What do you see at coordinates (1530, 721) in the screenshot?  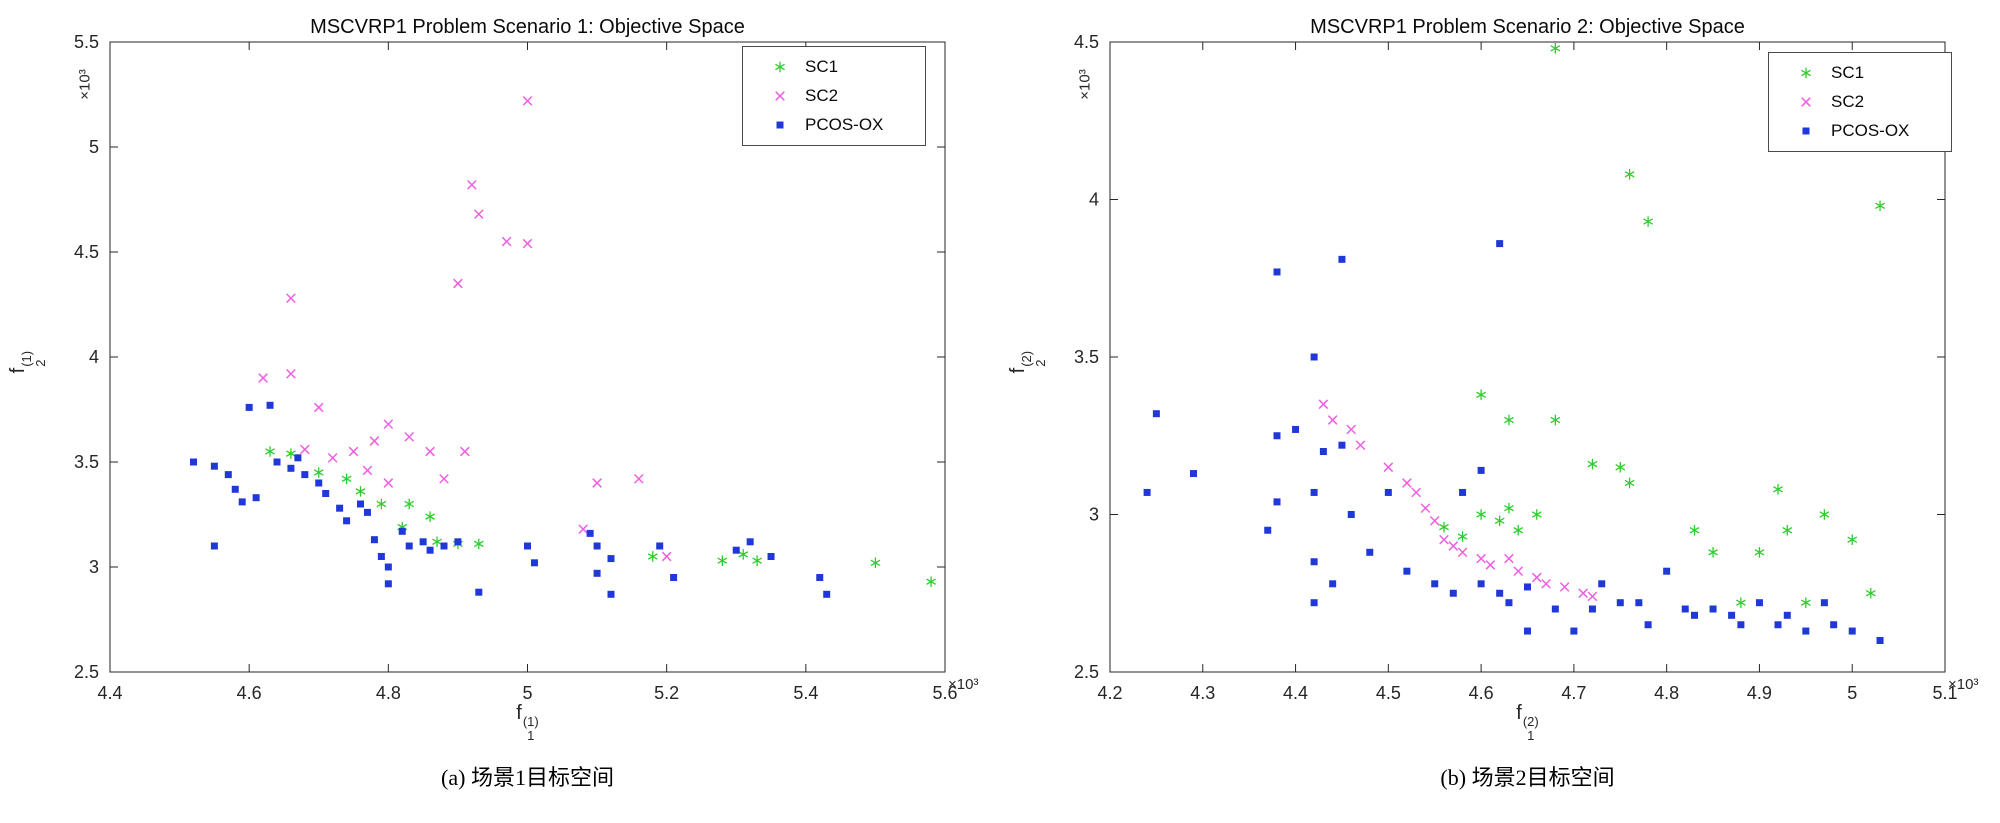 I see `xlabel-superscript: (2)` at bounding box center [1530, 721].